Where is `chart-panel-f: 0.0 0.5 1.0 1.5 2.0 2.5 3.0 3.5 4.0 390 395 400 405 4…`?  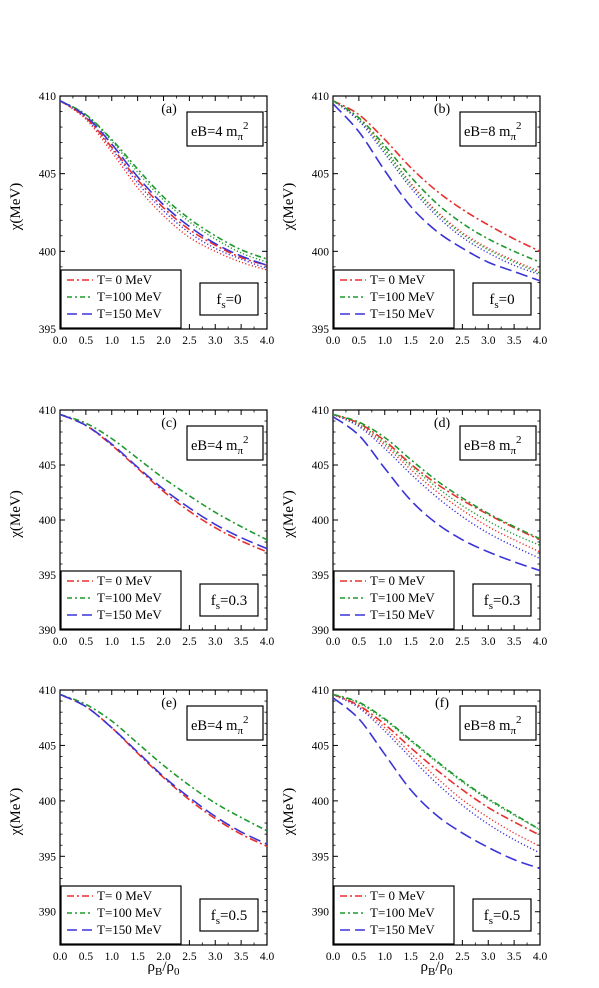 chart-panel-f: 0.0 0.5 1.0 1.5 2.0 2.5 3.0 3.5 4.0 390 395 400 405 4… is located at coordinates (414, 824).